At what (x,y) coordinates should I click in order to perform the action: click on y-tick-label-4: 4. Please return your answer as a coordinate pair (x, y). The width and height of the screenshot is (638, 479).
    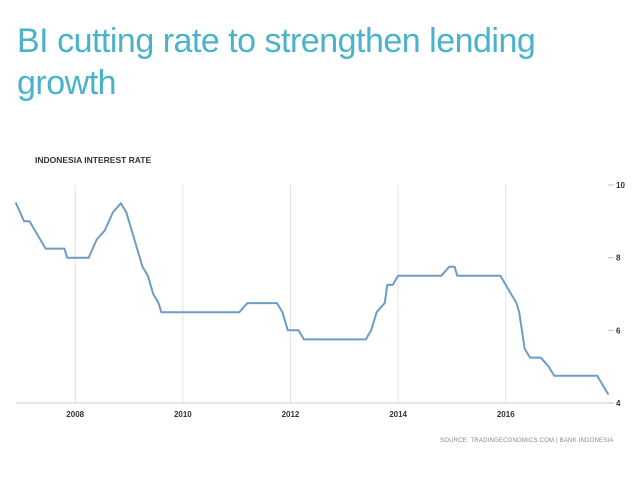
    Looking at the image, I should click on (618, 403).